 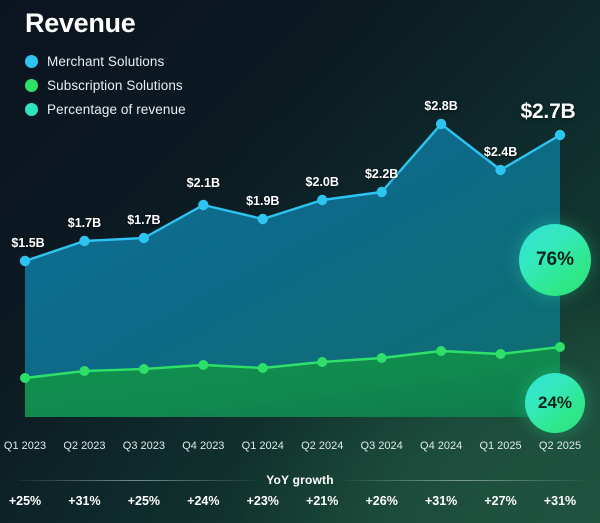 I want to click on value-label-q4-2023: $2.1B, so click(x=203, y=183).